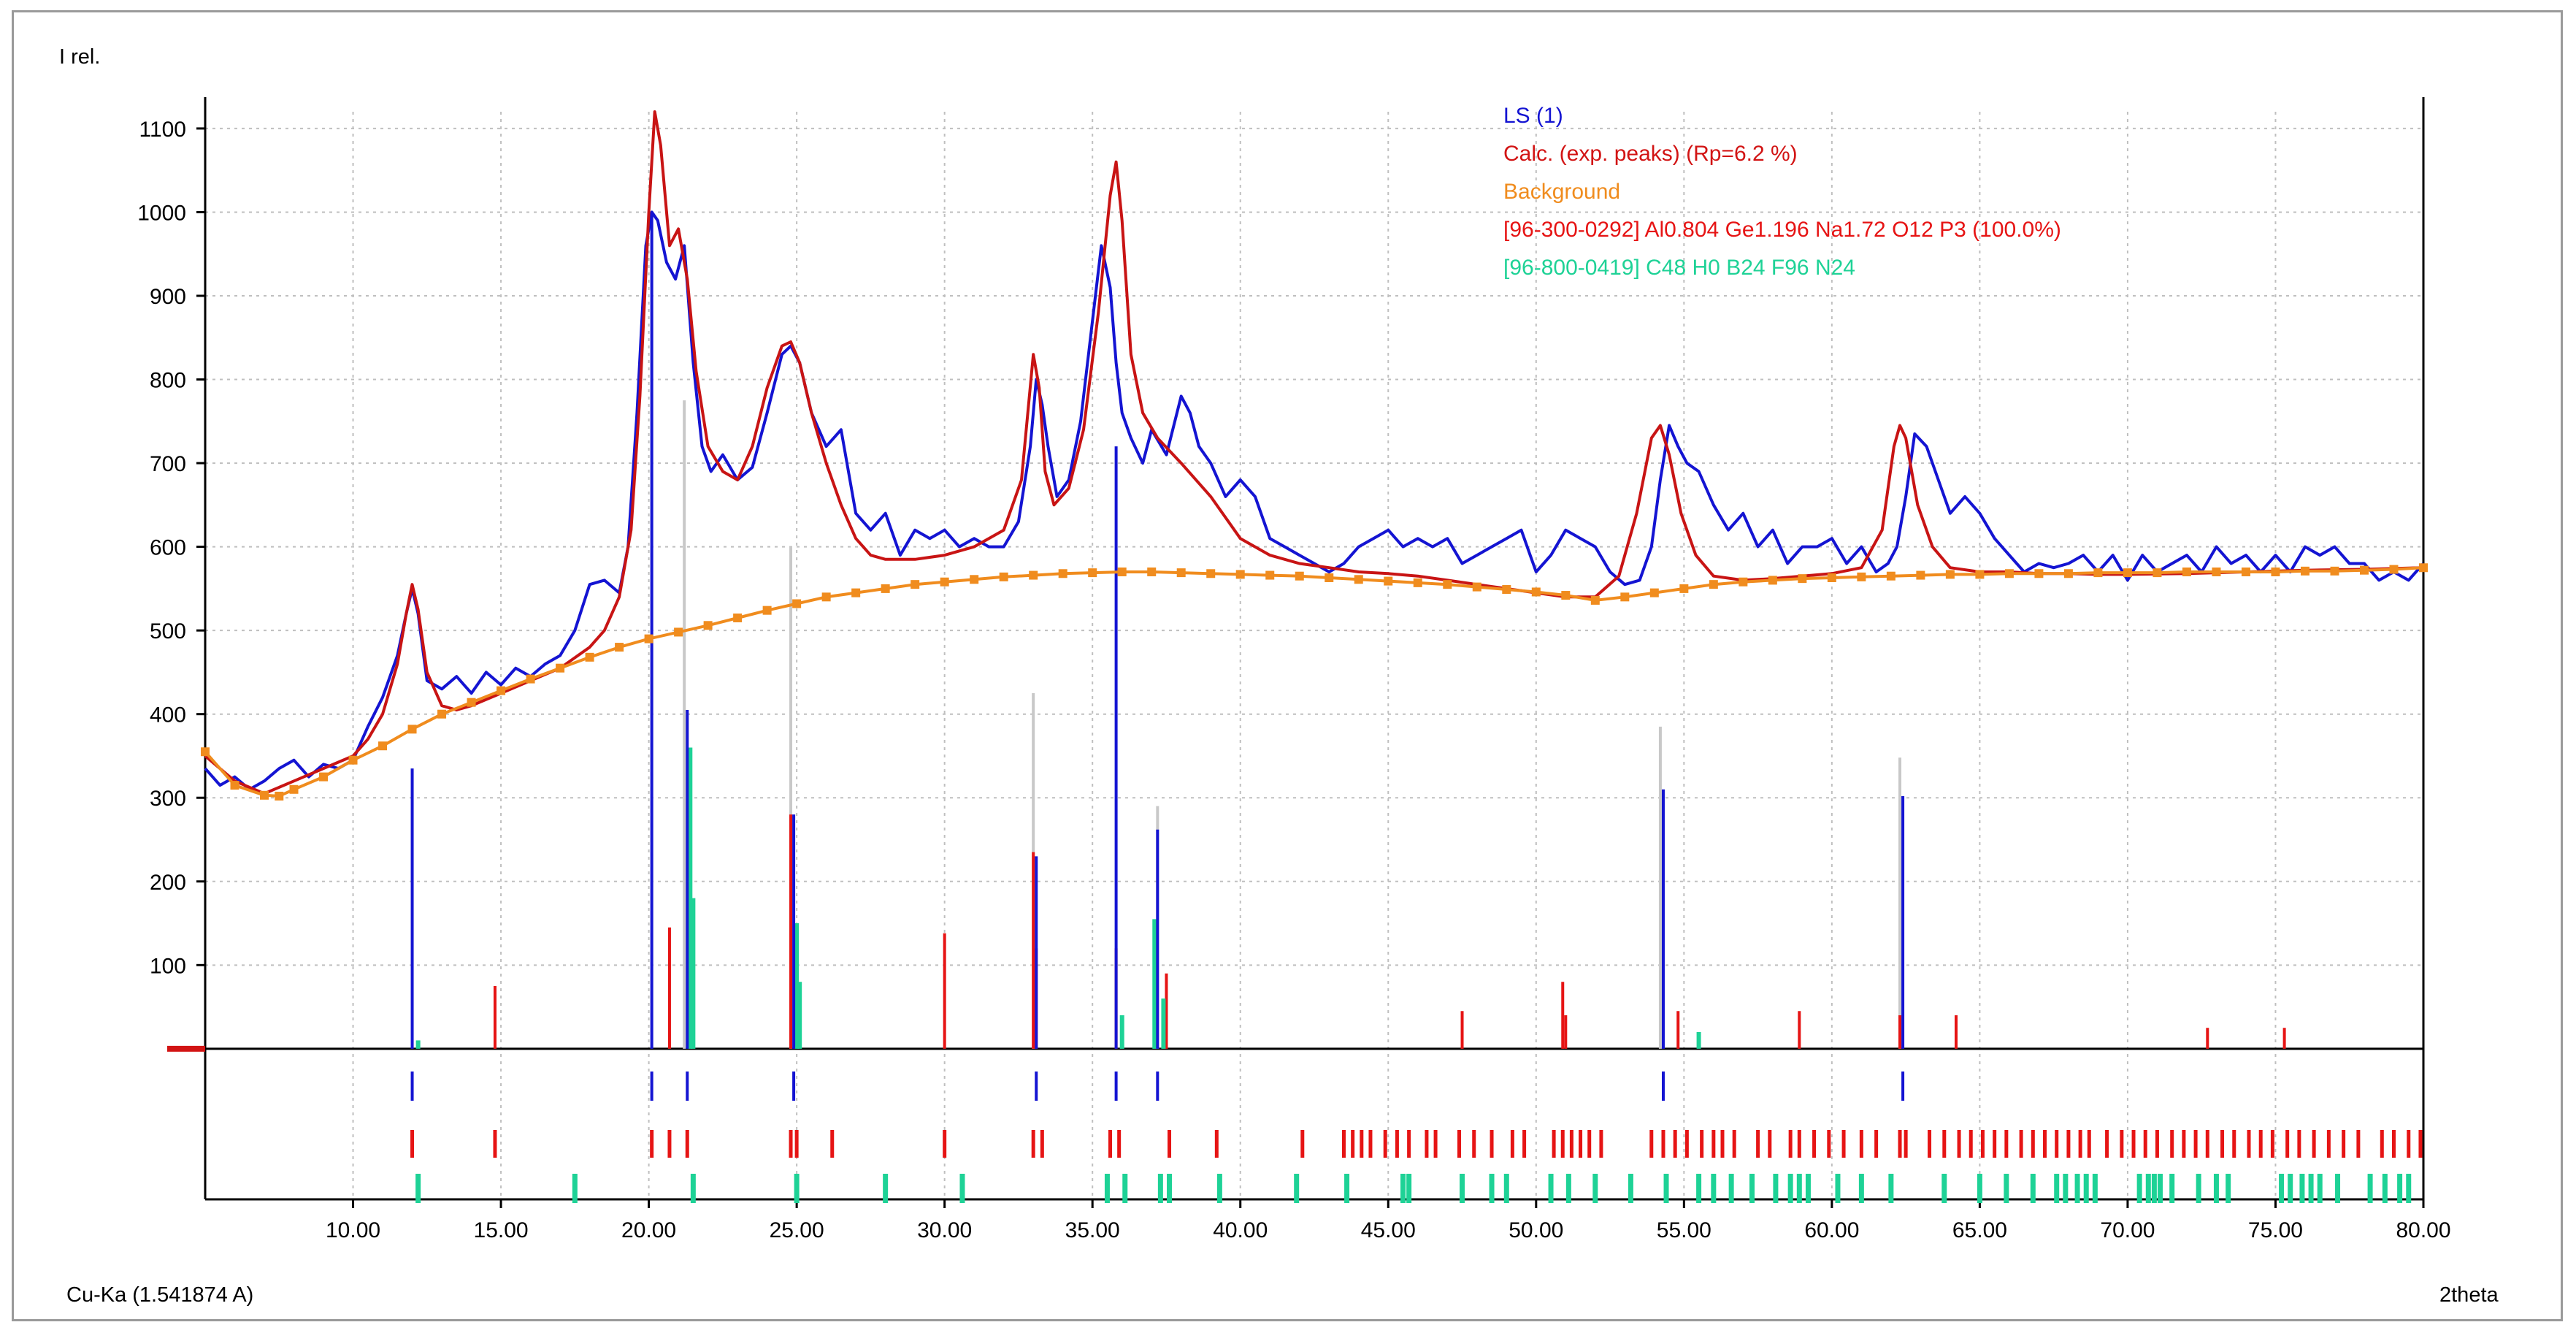 Image resolution: width=2576 pixels, height=1333 pixels. What do you see at coordinates (168, 297) in the screenshot?
I see `y-tick-label-8: 900` at bounding box center [168, 297].